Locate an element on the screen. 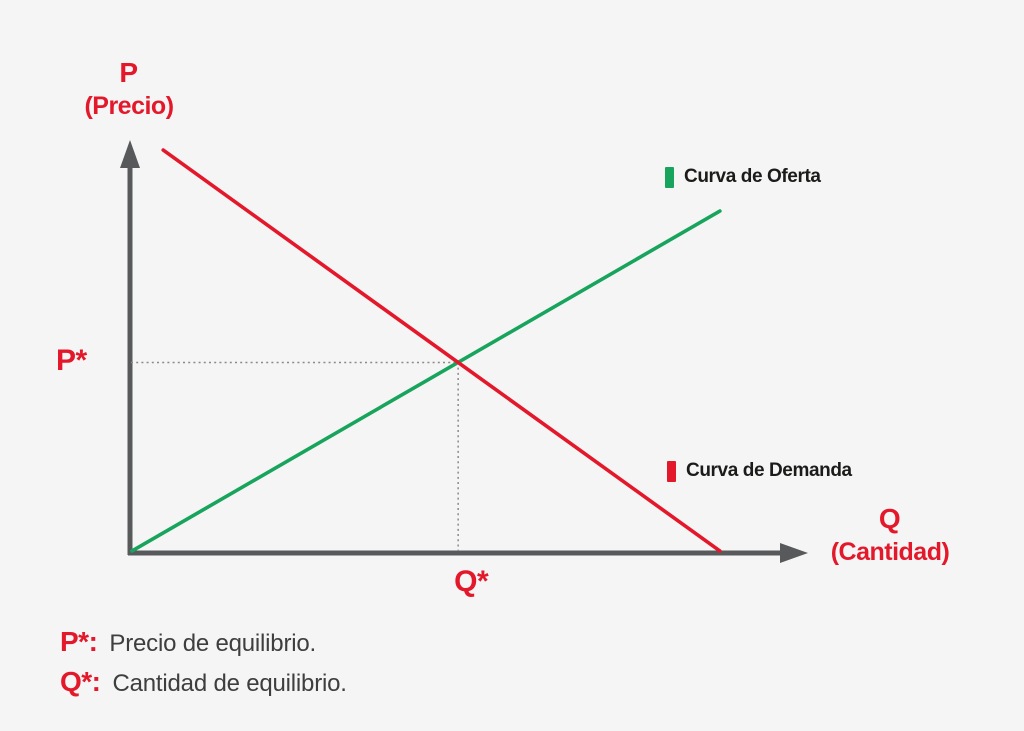  footnote-price-term: P*: is located at coordinates (79, 641).